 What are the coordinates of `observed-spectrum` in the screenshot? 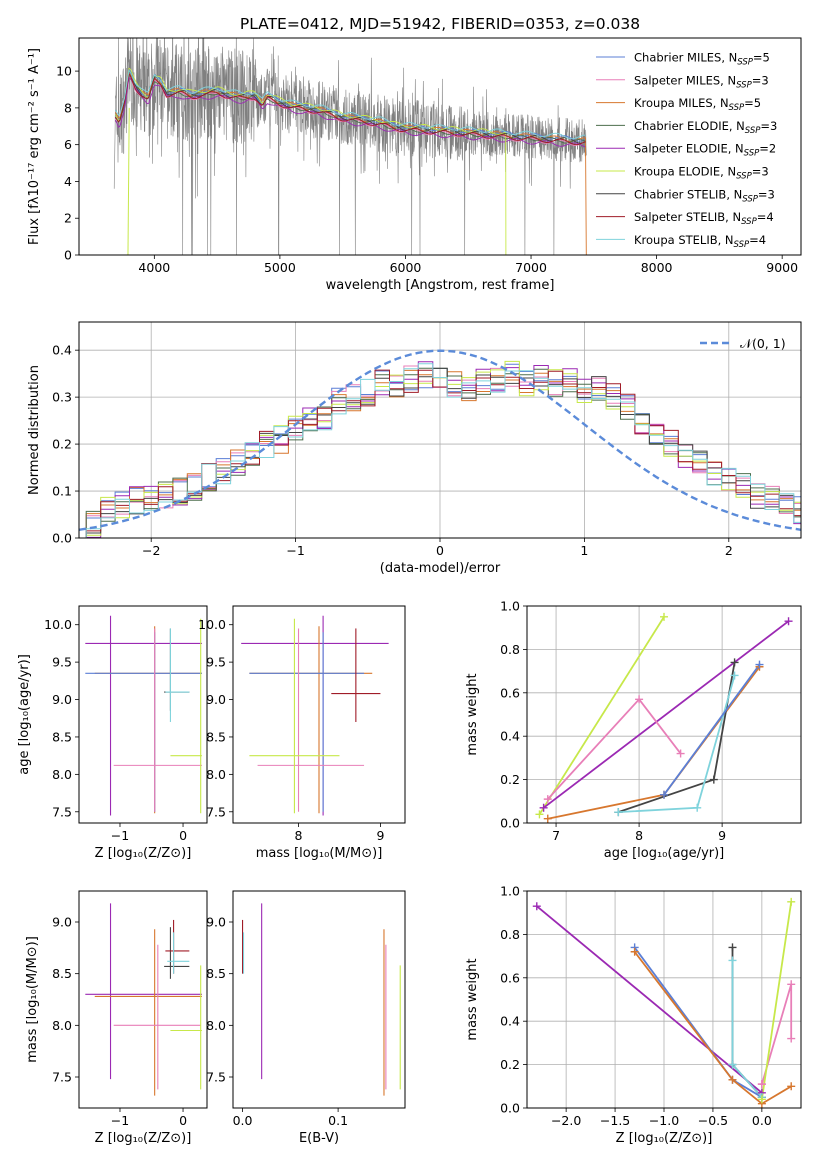 It's located at (350, 146).